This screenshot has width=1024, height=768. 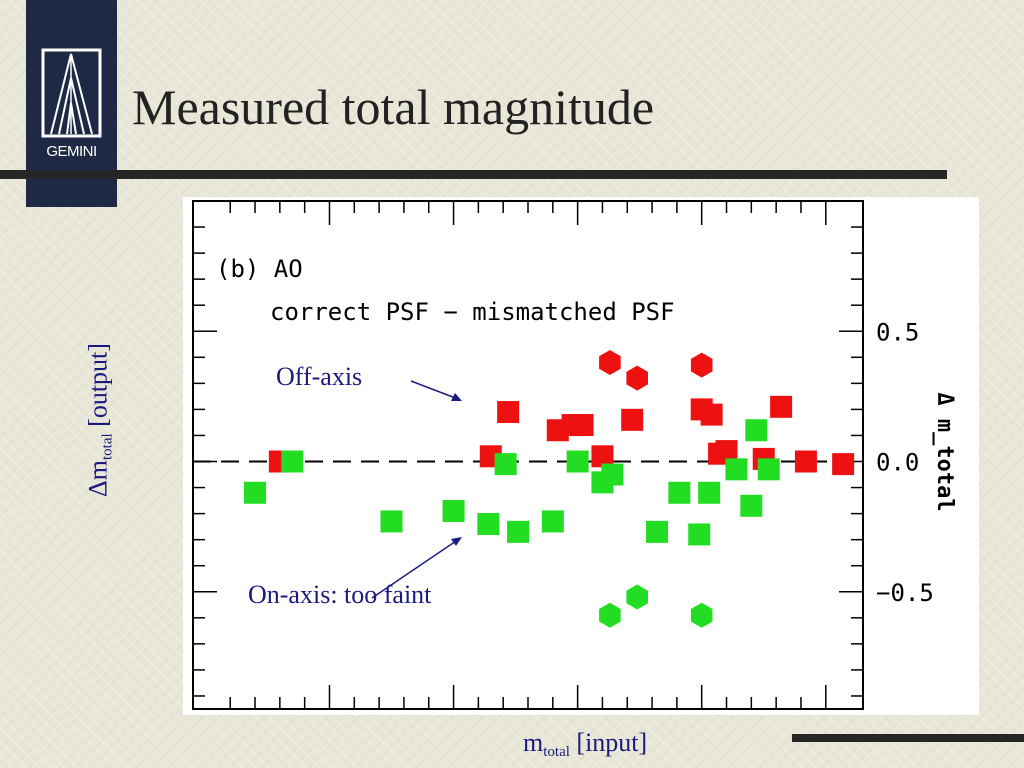 What do you see at coordinates (71, 151) in the screenshot?
I see `logo-text: GEMINI` at bounding box center [71, 151].